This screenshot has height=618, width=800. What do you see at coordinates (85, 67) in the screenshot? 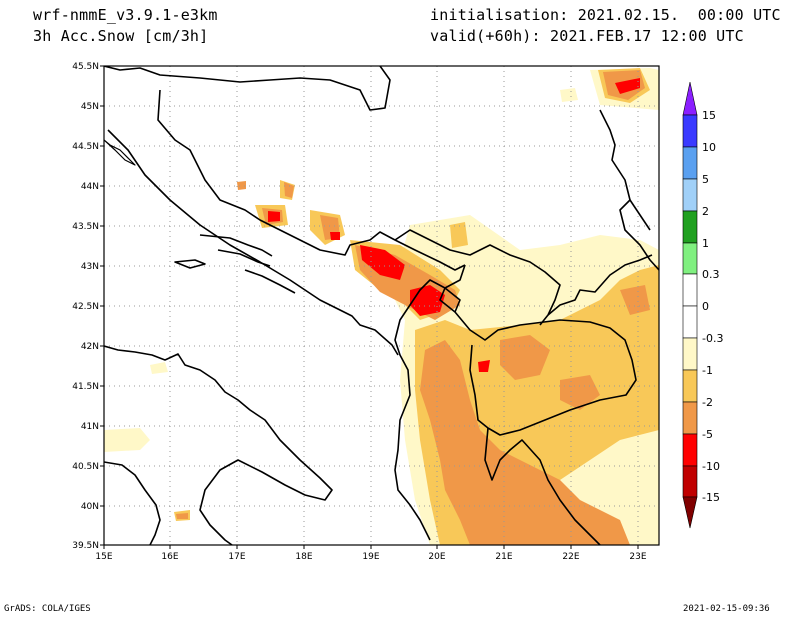
I see `lat-label: 45.5N` at bounding box center [85, 67].